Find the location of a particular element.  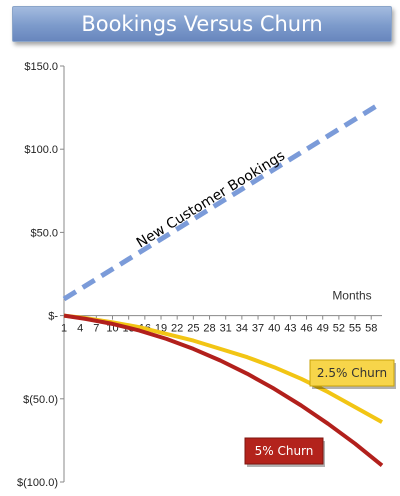

churn-2-5-callout-box is located at coordinates (352, 373).